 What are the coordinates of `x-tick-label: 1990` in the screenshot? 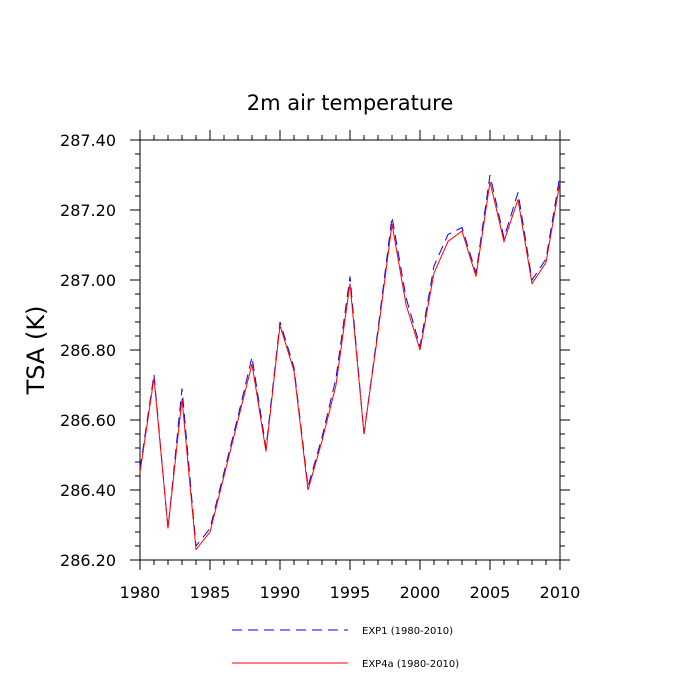 It's located at (280, 592).